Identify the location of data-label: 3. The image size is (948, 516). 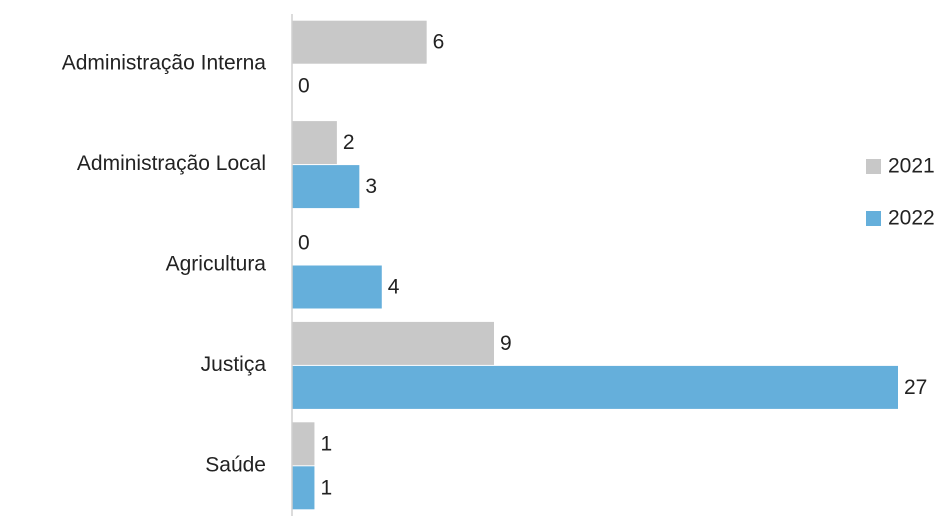
(371, 186).